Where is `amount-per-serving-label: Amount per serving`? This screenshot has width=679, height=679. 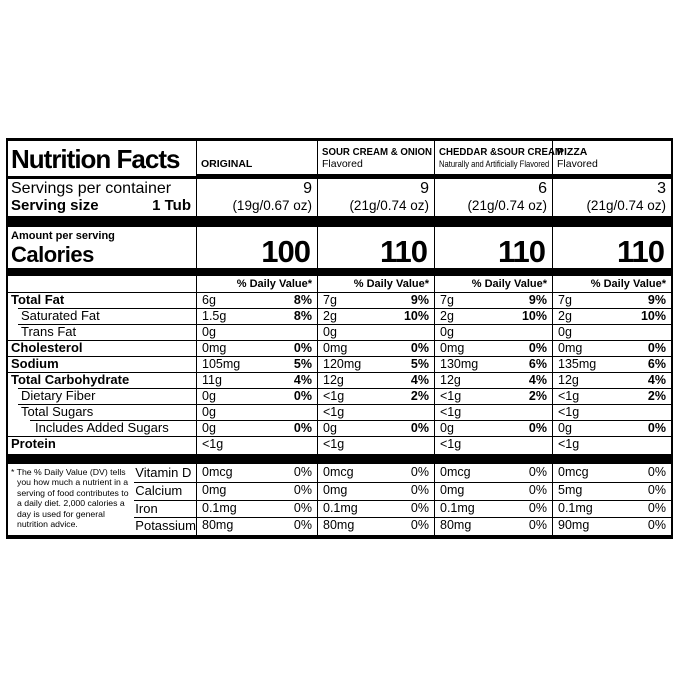
amount-per-serving-label: Amount per serving is located at coordinates (63, 236).